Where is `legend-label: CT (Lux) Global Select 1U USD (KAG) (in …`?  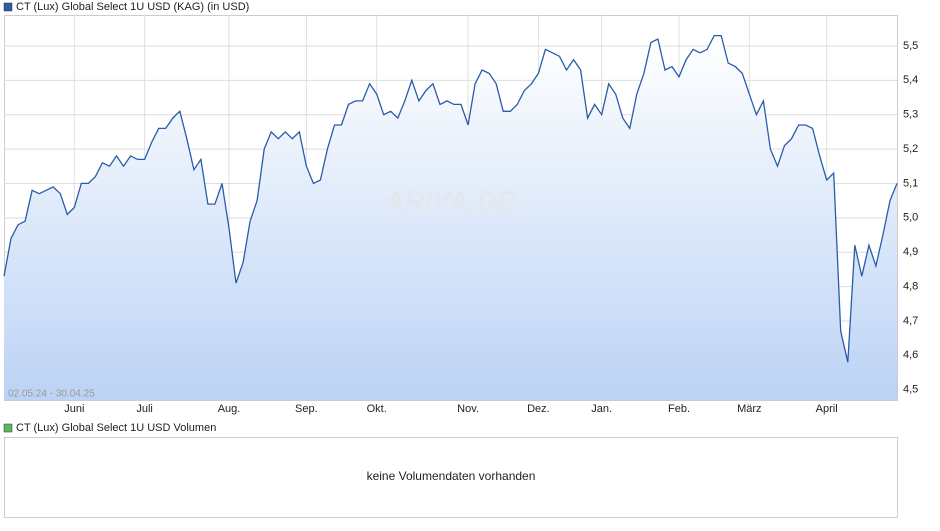 legend-label: CT (Lux) Global Select 1U USD (KAG) (in … is located at coordinates (132, 7).